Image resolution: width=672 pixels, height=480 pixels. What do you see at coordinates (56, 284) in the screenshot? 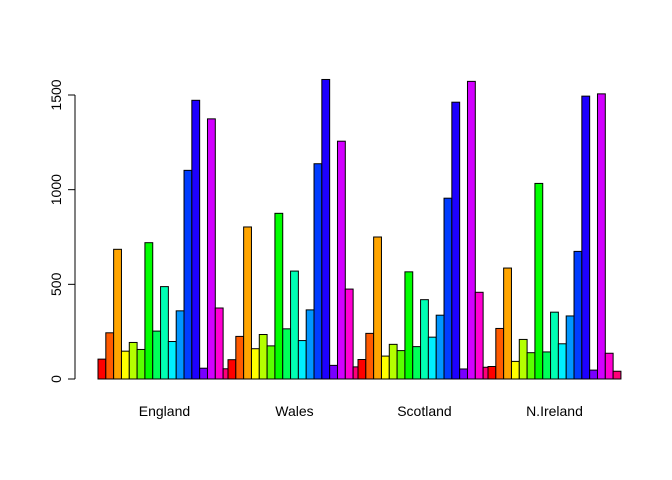
I see `y-tick-label: 500` at bounding box center [56, 284].